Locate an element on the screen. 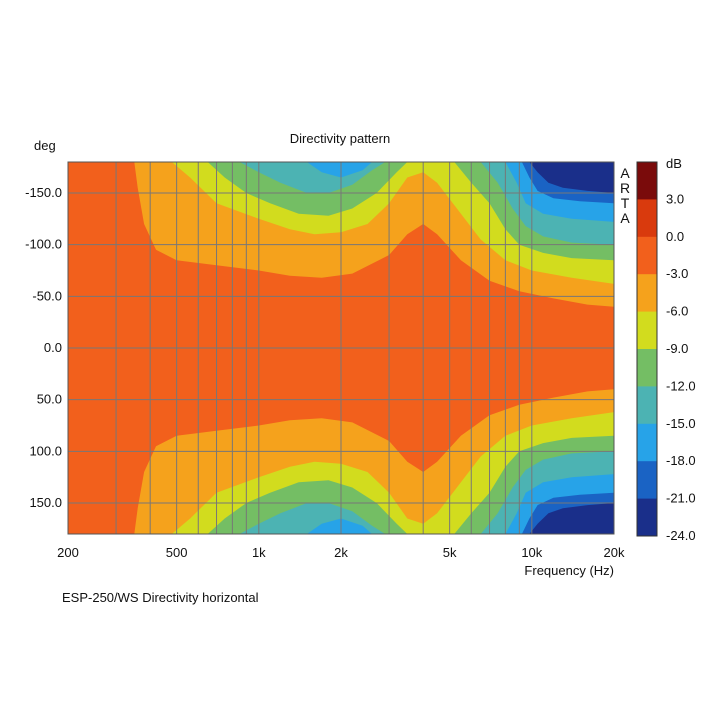 The width and height of the screenshot is (720, 720). colorbar-border is located at coordinates (647, 349).